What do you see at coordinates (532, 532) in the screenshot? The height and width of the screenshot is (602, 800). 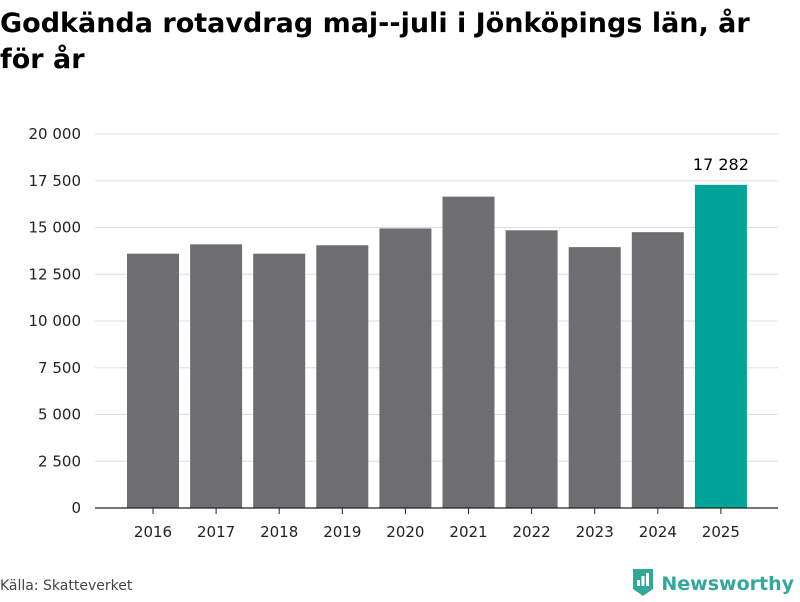 I see `x-tick-label-2022: 2022` at bounding box center [532, 532].